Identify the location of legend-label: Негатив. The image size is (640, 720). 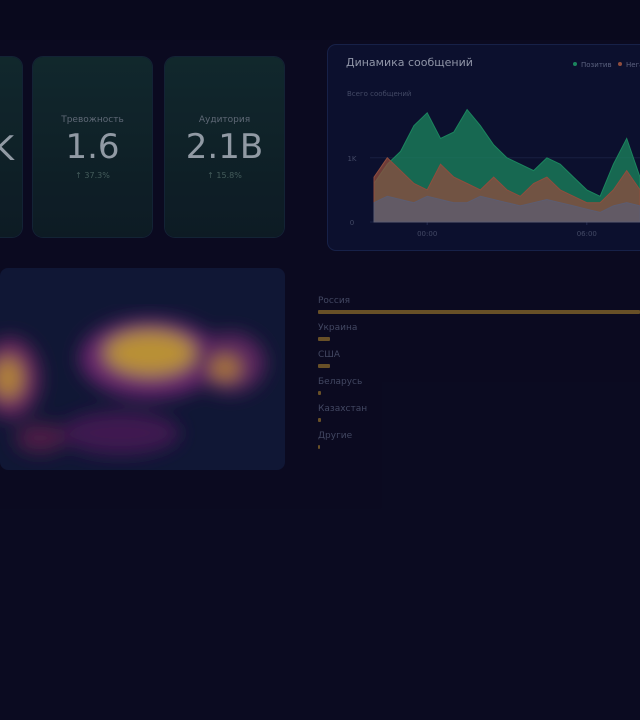
(633, 65).